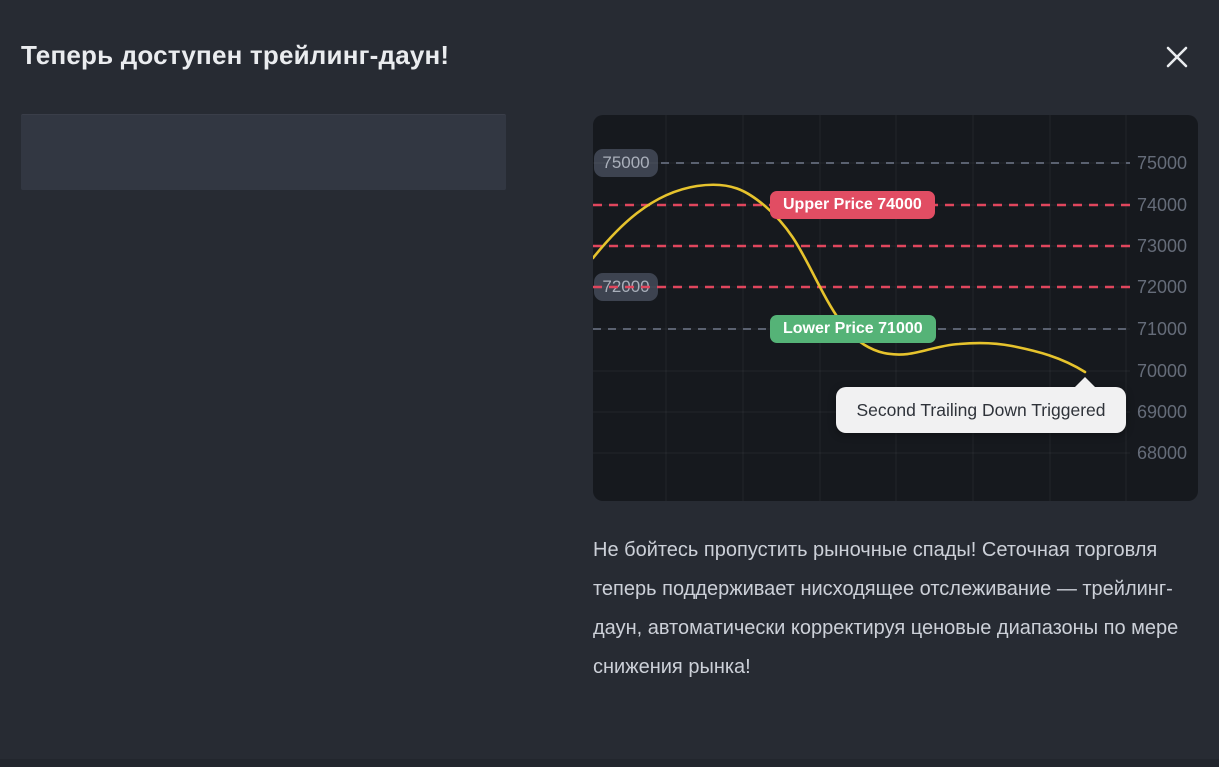 Image resolution: width=1219 pixels, height=767 pixels. What do you see at coordinates (853, 329) in the screenshot?
I see `lower-price-badge: Lower Price 71000` at bounding box center [853, 329].